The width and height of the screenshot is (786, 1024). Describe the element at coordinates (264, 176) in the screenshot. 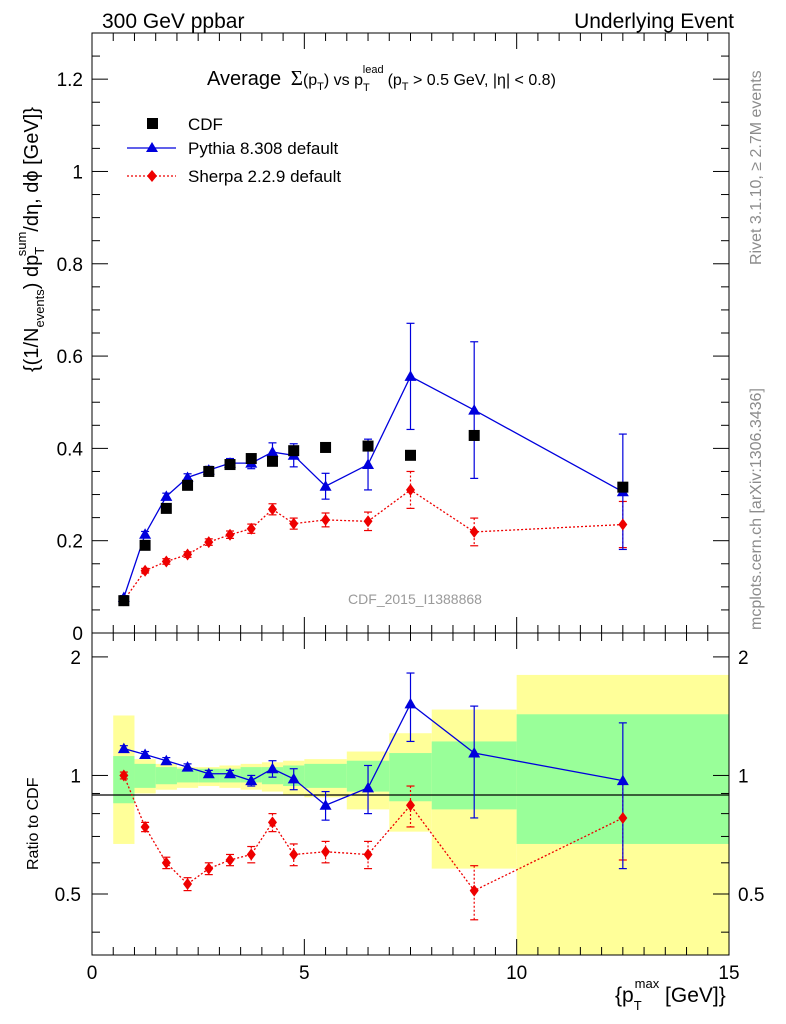

I see `legend-label-sherpa: Sherpa 2.2.9 default` at that location.